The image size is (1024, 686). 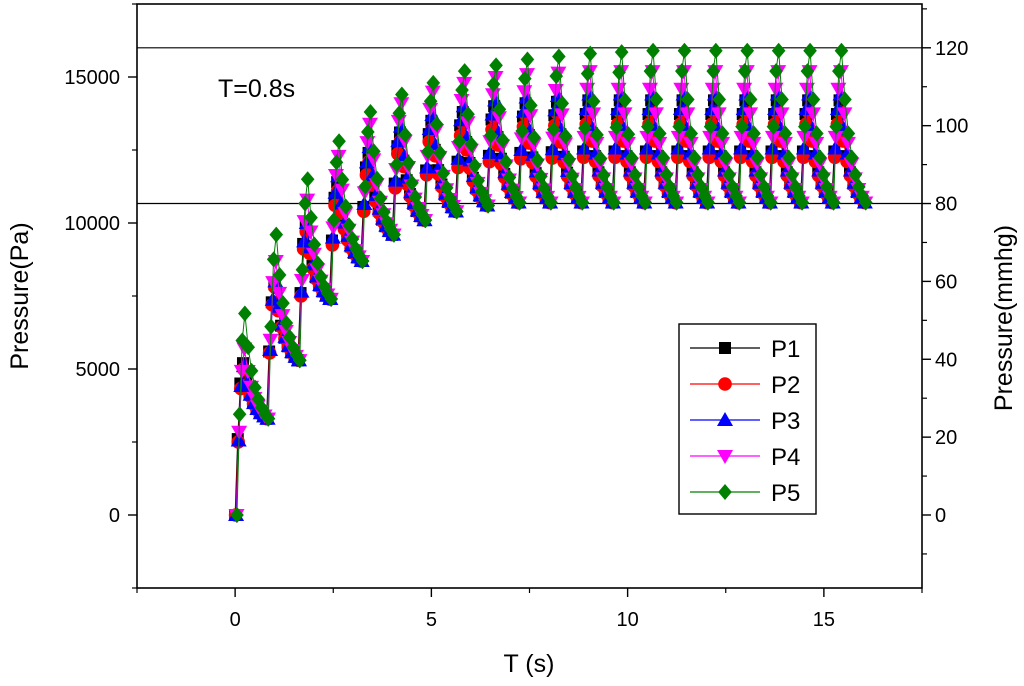 What do you see at coordinates (745, 493) in the screenshot?
I see `legend-item-P5: P5` at bounding box center [745, 493].